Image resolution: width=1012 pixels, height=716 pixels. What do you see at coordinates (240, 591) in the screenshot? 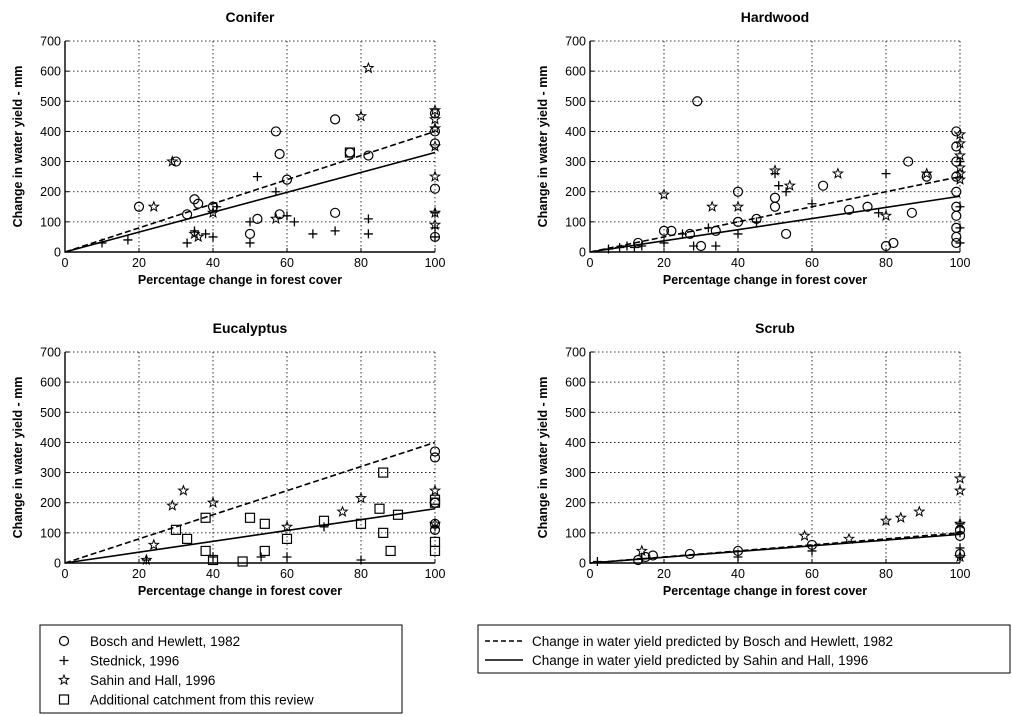
I see `x-axis-label: Percentage change in forest cover` at bounding box center [240, 591].